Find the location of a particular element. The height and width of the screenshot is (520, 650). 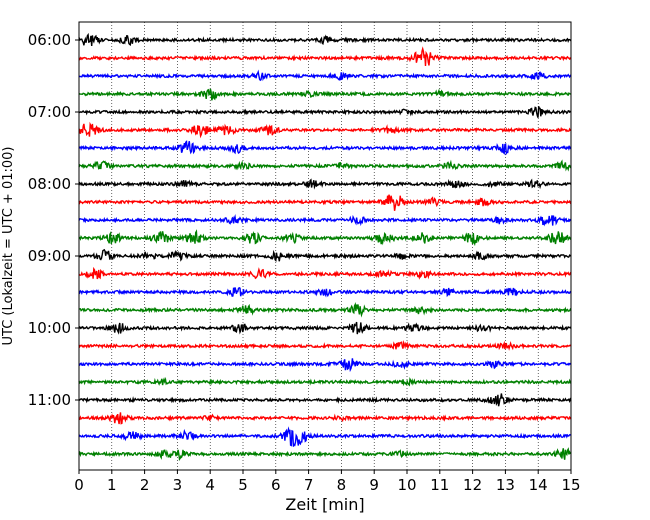

y-tick-label: 08:00 is located at coordinates (49, 184).